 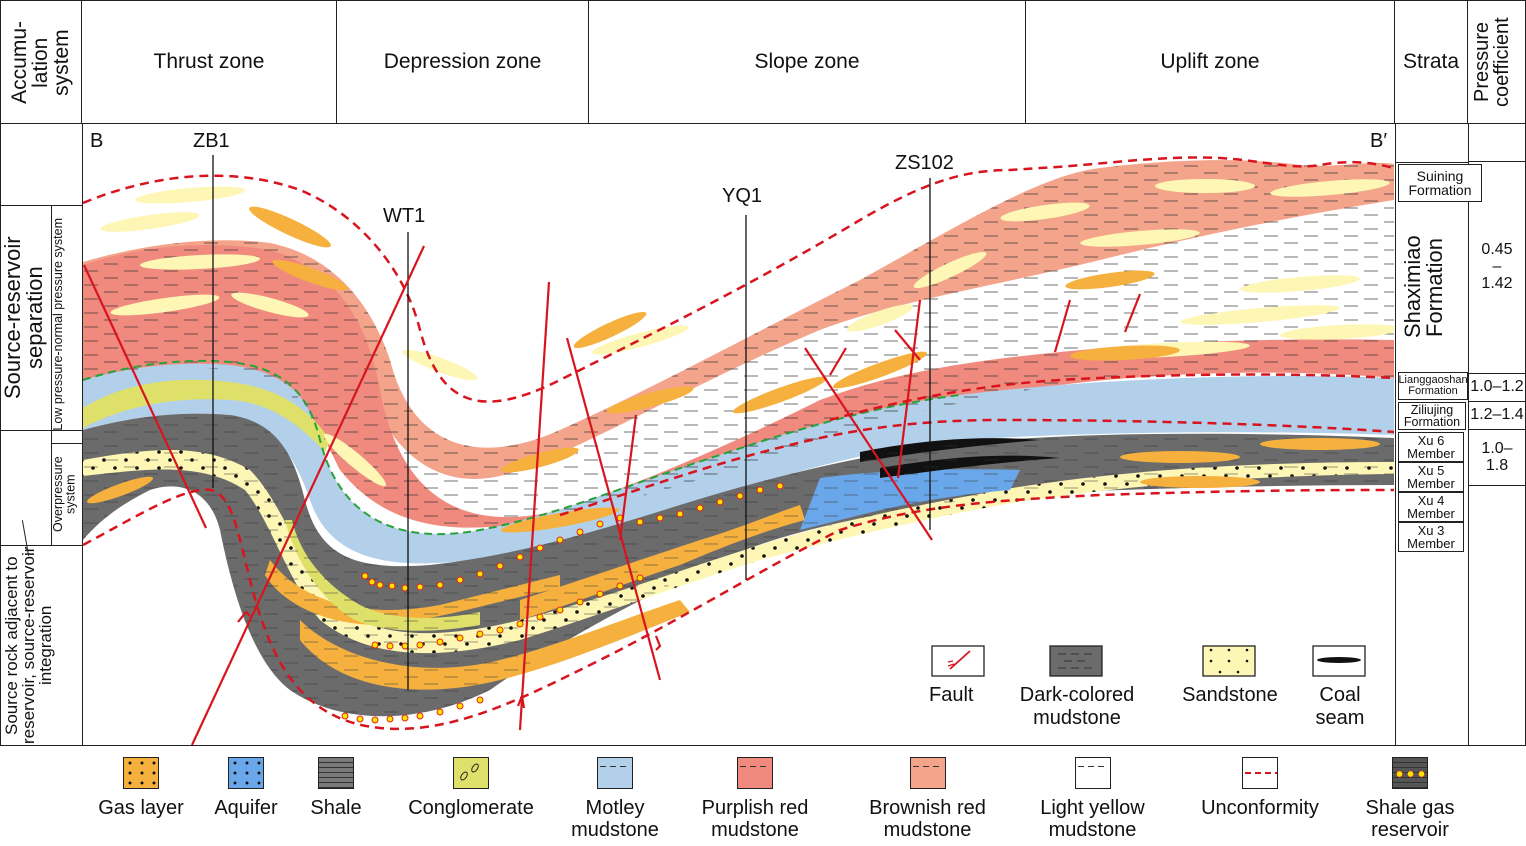 I want to click on legend-gas-layer: Gas layer, so click(x=141, y=788).